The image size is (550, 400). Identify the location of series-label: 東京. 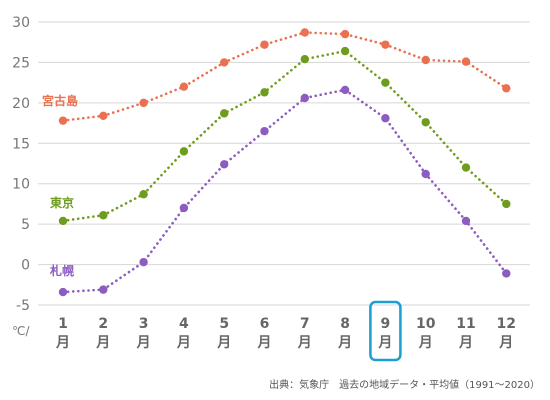
(62, 202).